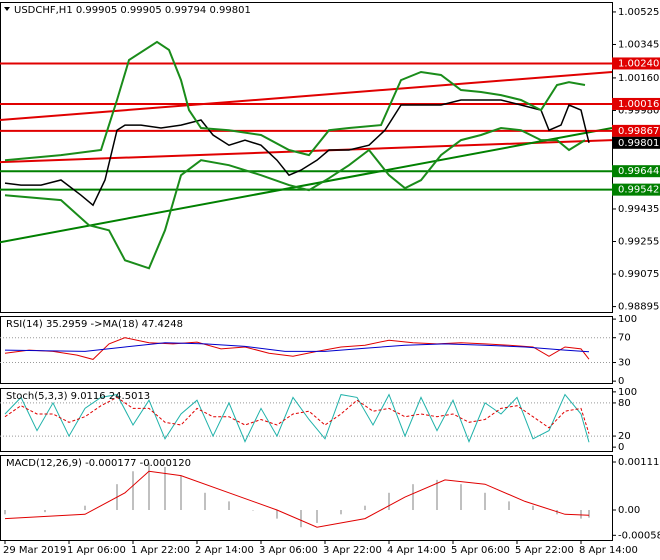  Describe the element at coordinates (638, 110) in the screenshot. I see `y-tick-label: 0.99980` at that location.